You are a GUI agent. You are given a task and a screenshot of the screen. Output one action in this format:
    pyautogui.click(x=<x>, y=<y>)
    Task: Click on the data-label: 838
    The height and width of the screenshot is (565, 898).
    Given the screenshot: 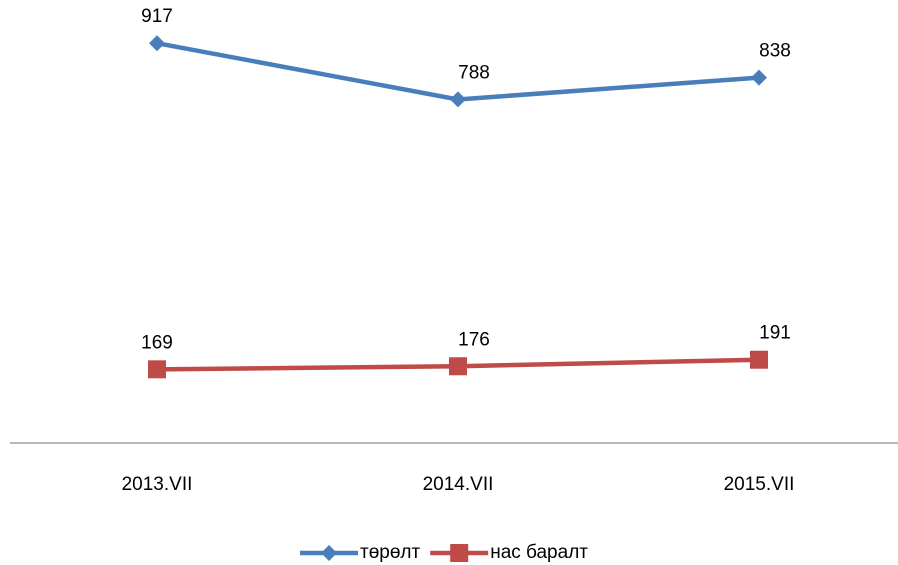 What is the action you would take?
    pyautogui.click(x=775, y=51)
    